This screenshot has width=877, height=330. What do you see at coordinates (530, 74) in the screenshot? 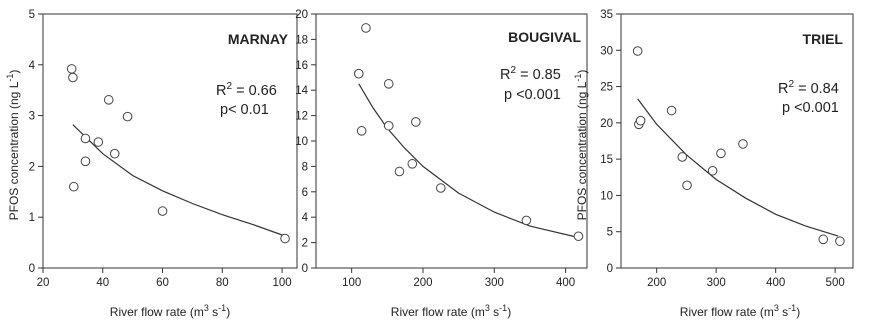
I see `r-squared-annotation: R2 = 0.85` at bounding box center [530, 74].